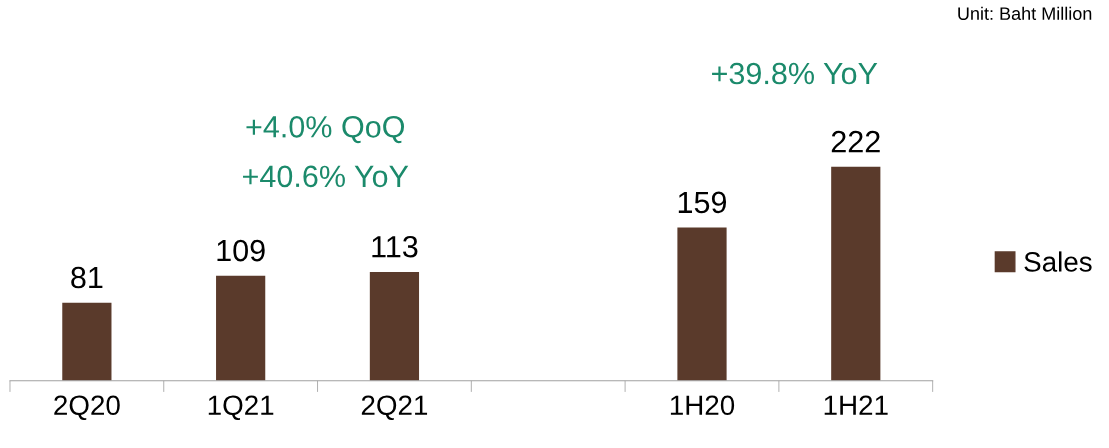 The height and width of the screenshot is (448, 1109). Describe the element at coordinates (241, 408) in the screenshot. I see `x-tick-label: 1Q21` at that location.